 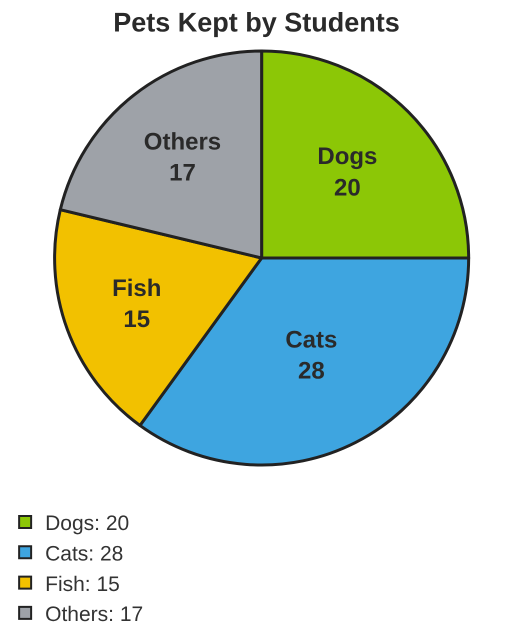 I want to click on text: Dogs: 20, so click(x=87, y=524).